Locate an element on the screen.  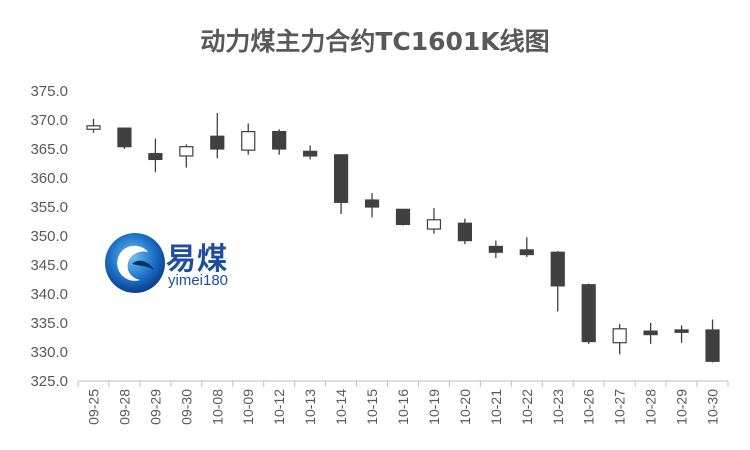
x-tick-label: 10-14 is located at coordinates (341, 407).